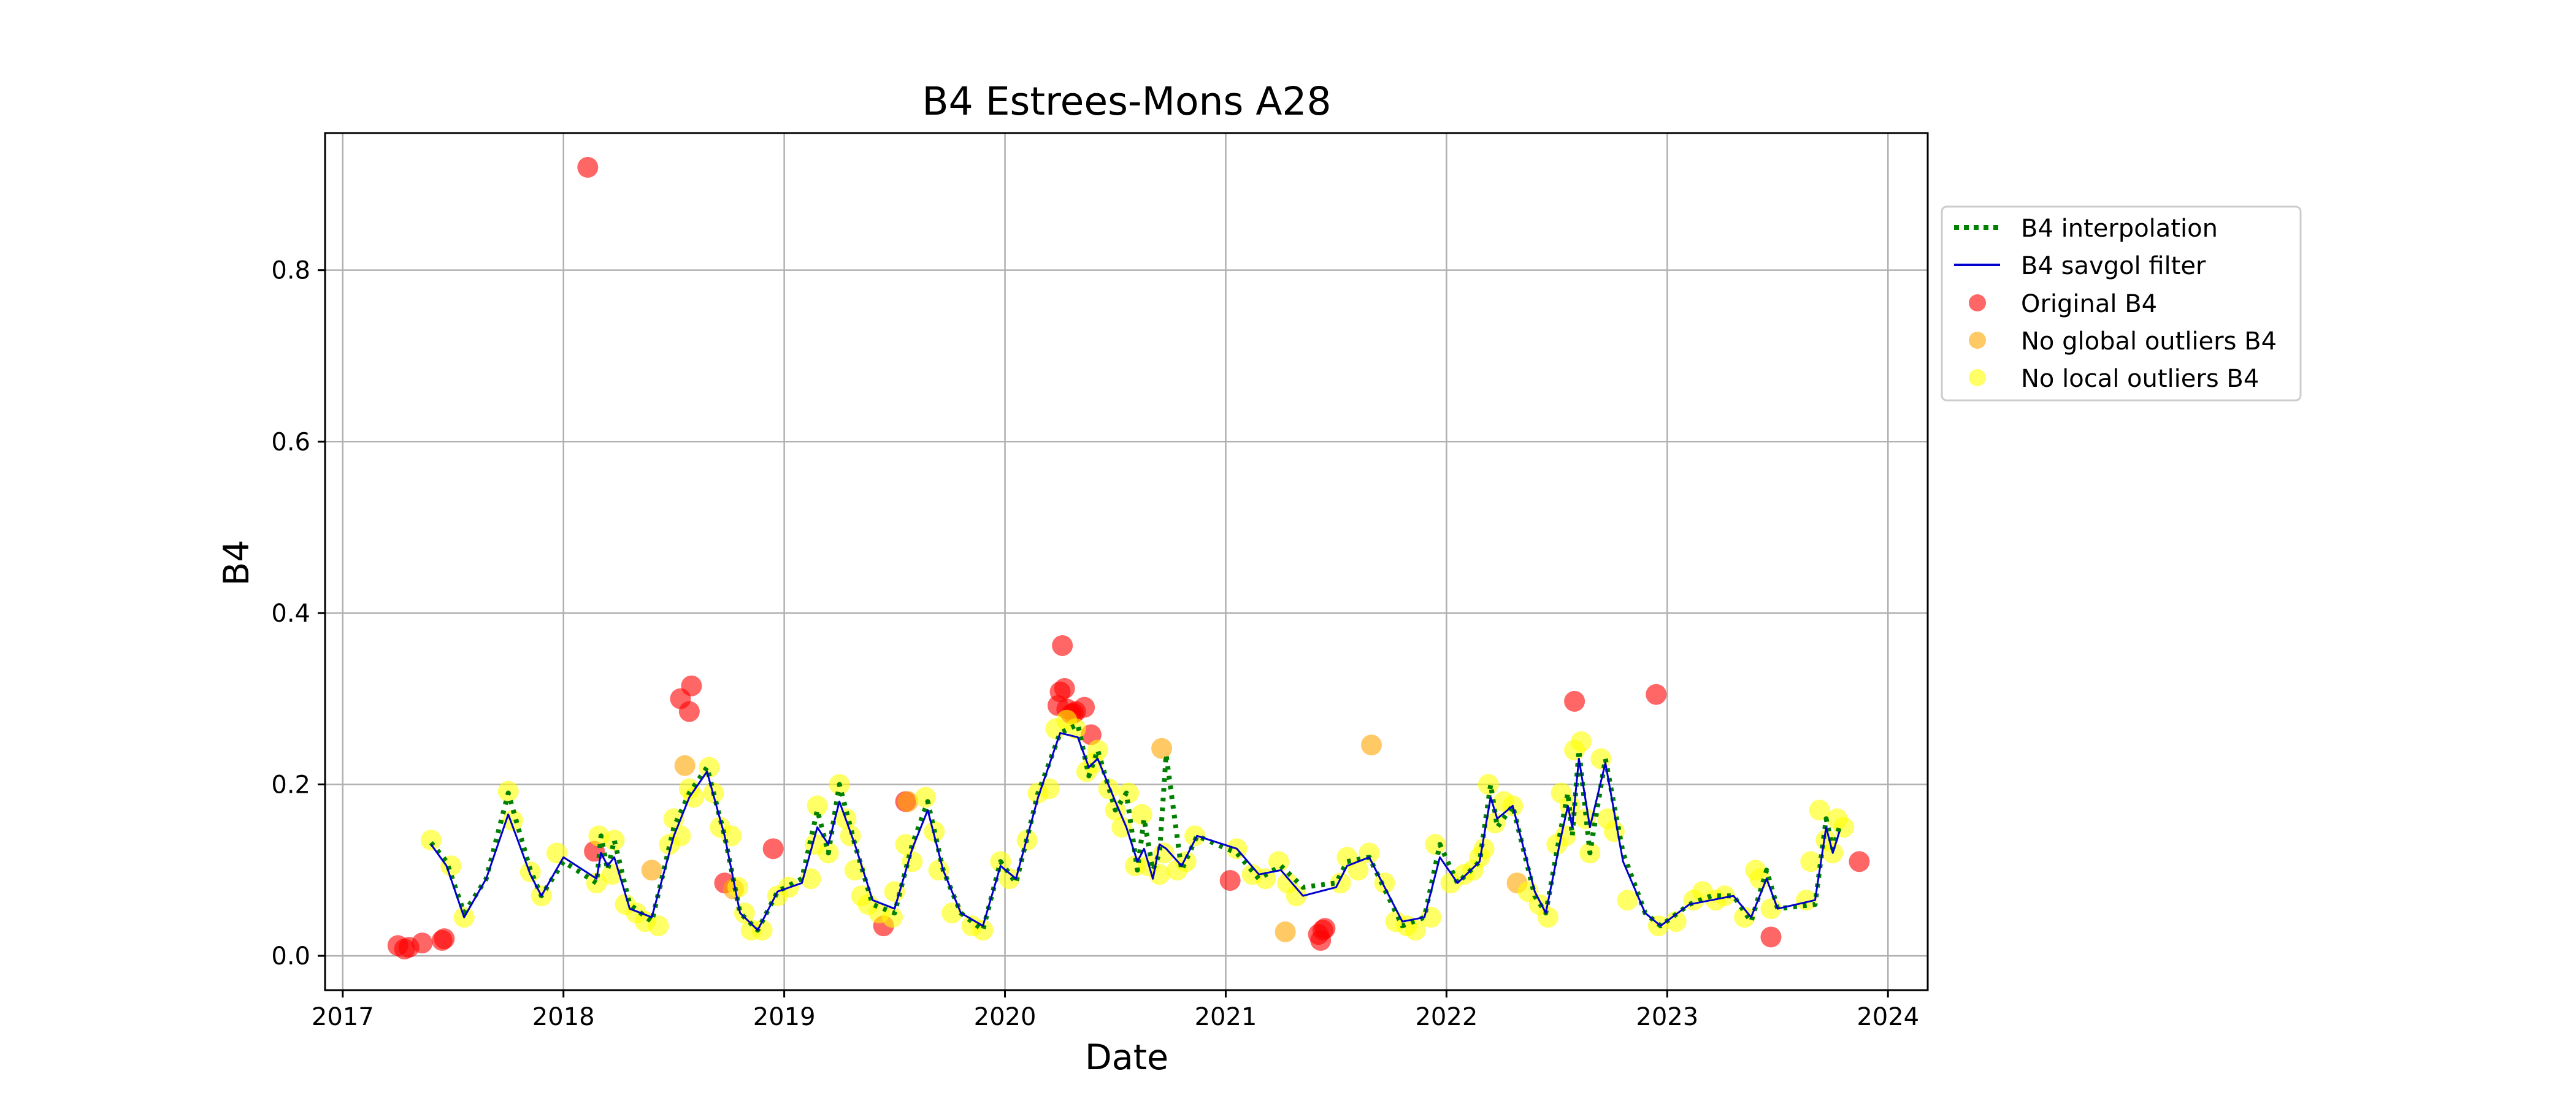 This screenshot has height=1106, width=2576. What do you see at coordinates (2119, 229) in the screenshot?
I see `legend-label-interpolation: B4 interpolation` at bounding box center [2119, 229].